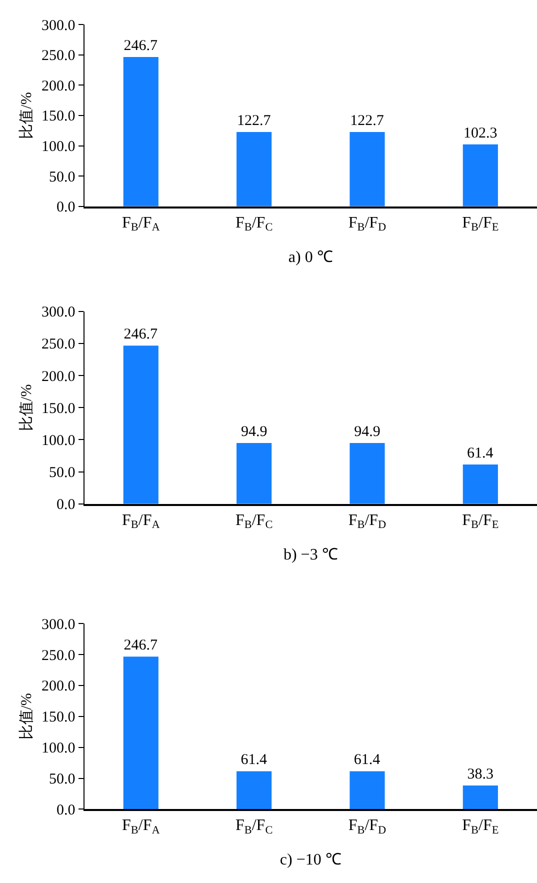 The height and width of the screenshot is (883, 537). I want to click on x-axis-title: b) −3 ℃, so click(310, 555).